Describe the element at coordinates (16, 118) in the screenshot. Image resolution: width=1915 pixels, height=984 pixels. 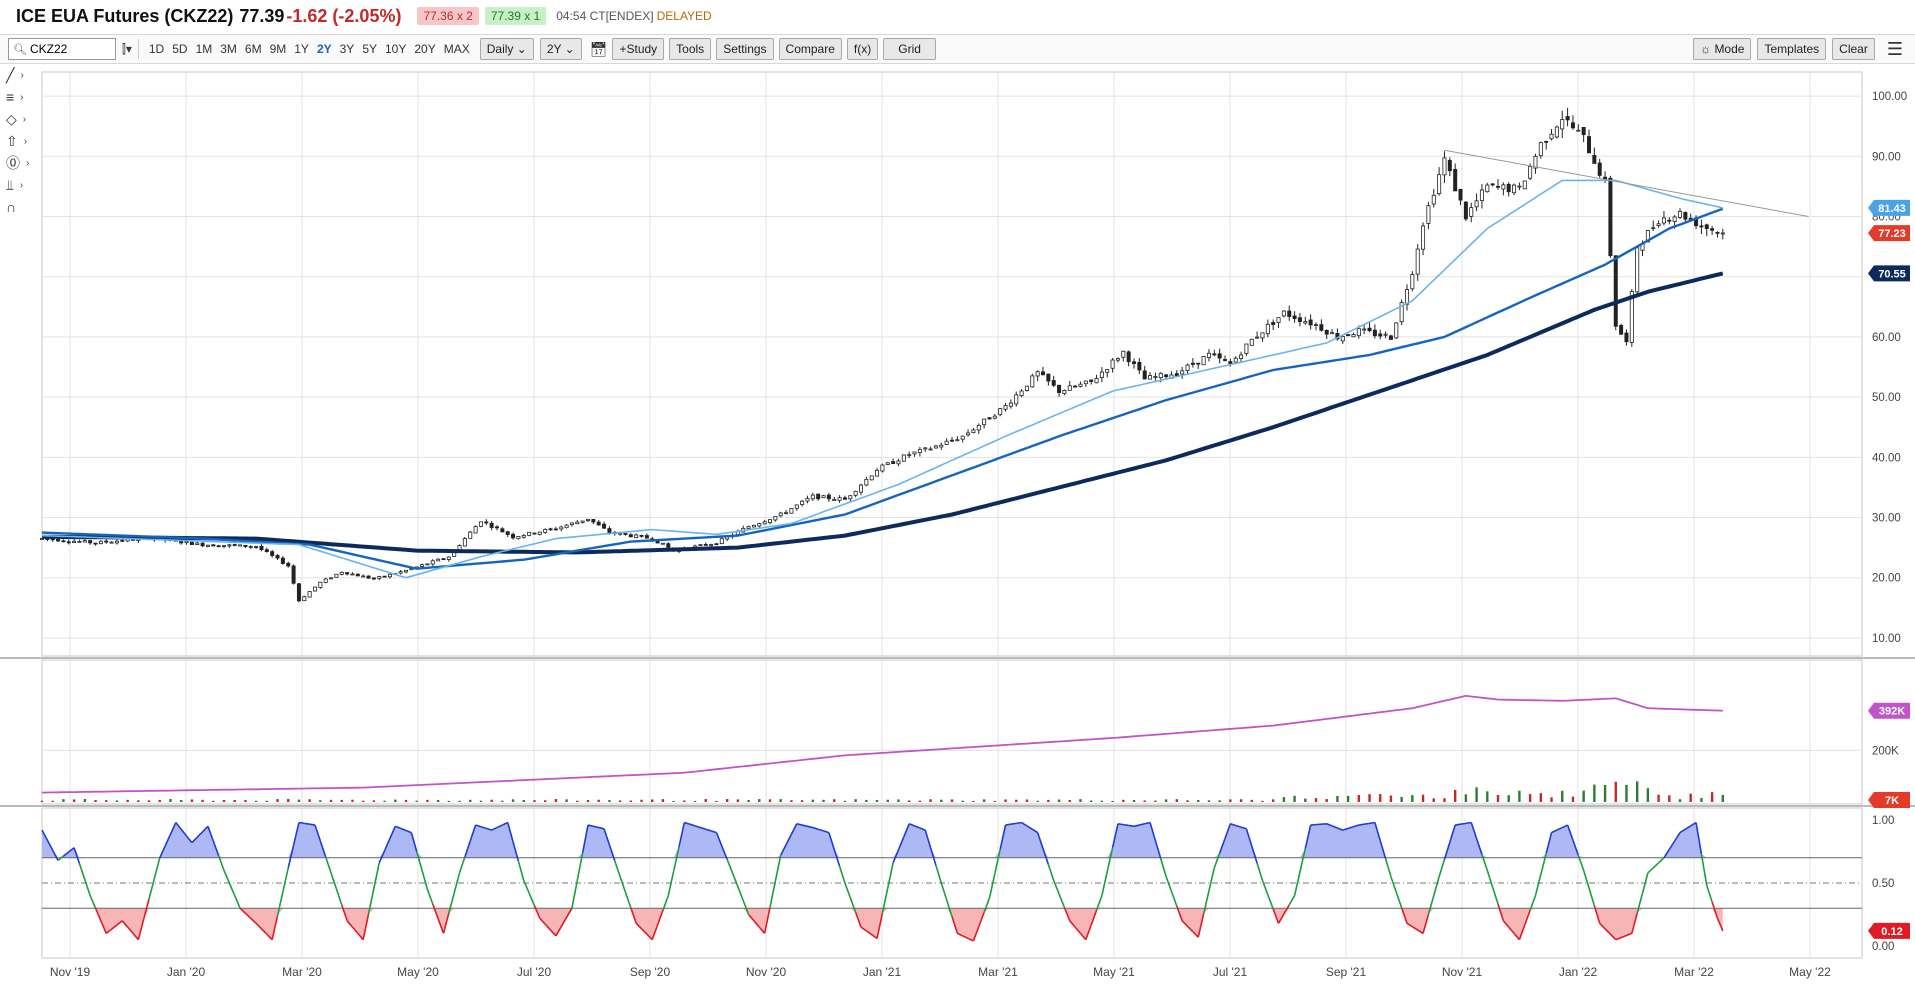
I see `shape-tool-icon: ◇ ›` at that location.